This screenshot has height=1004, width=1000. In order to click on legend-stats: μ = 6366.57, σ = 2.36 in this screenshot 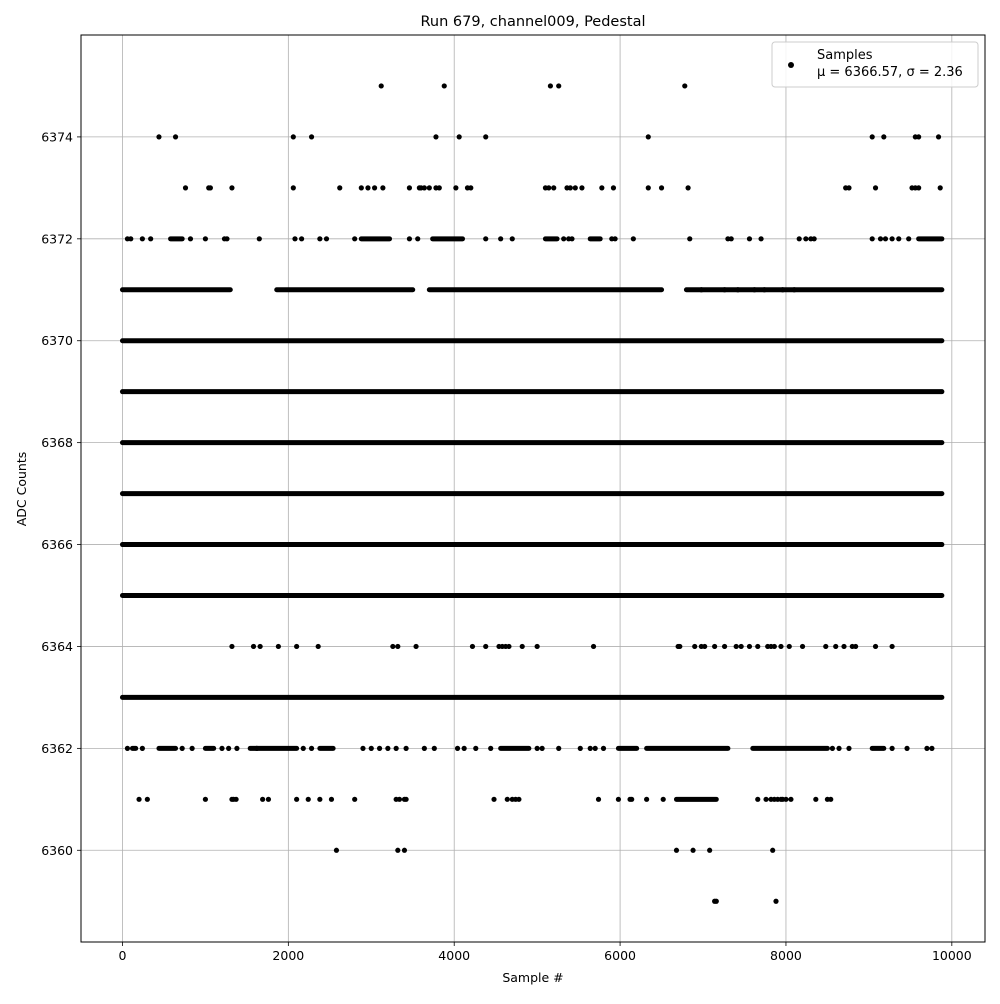, I will do `click(890, 72)`.